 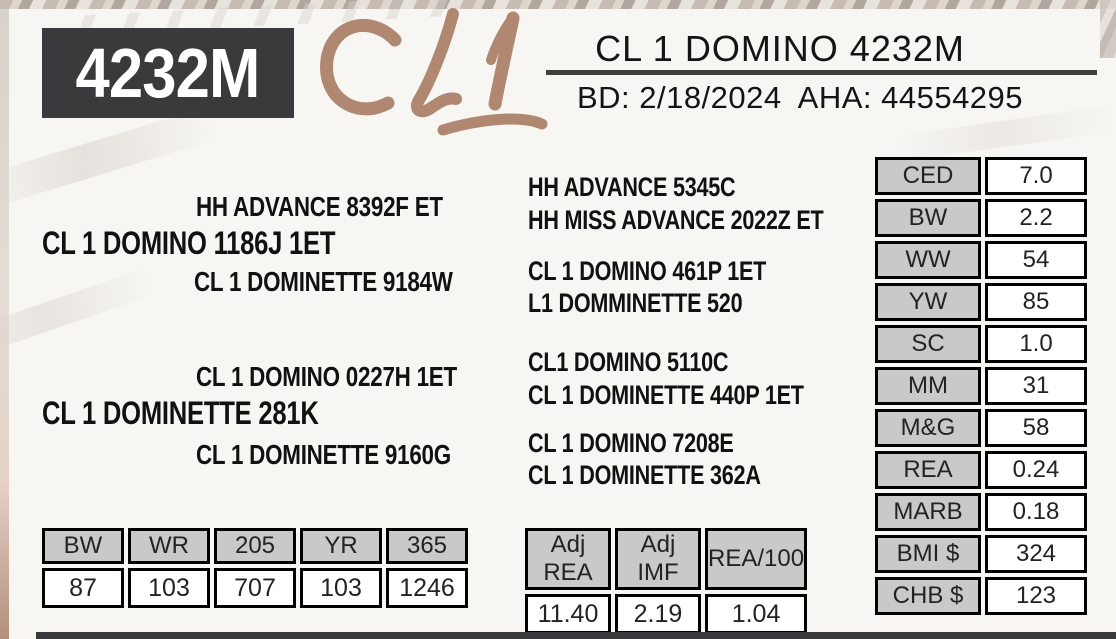 I want to click on table-row: SC 1.0, so click(x=981, y=344).